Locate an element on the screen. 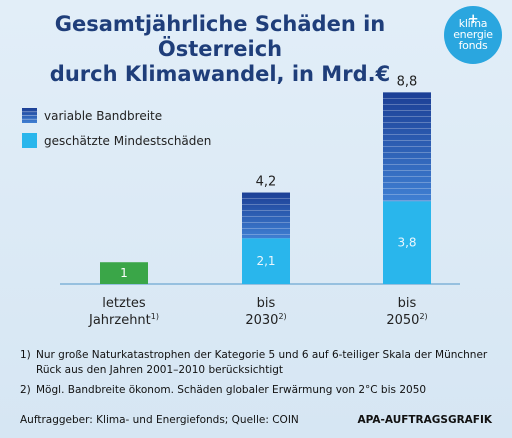 The width and height of the screenshot is (512, 438). logo-text-2: energie is located at coordinates (473, 34).